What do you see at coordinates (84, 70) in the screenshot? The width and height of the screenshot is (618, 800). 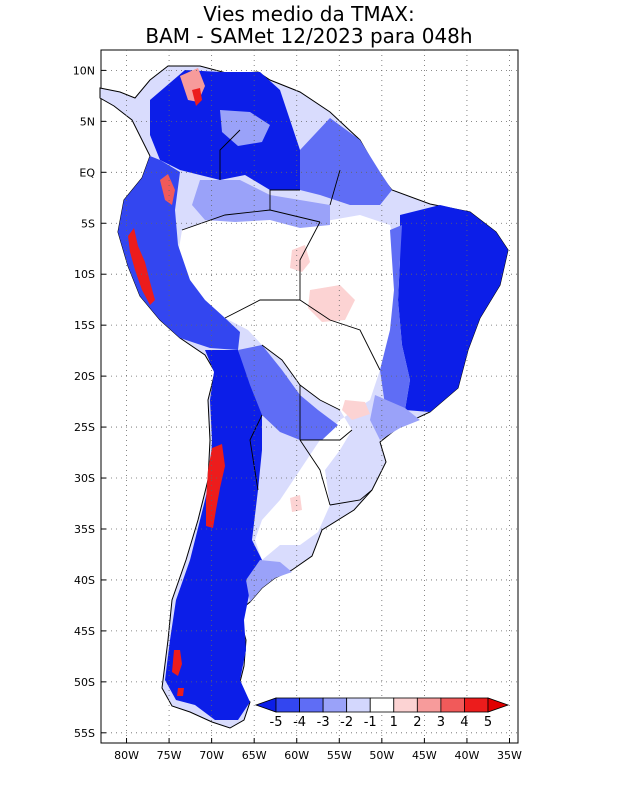 I see `lat-tick-label: 10N` at bounding box center [84, 70].